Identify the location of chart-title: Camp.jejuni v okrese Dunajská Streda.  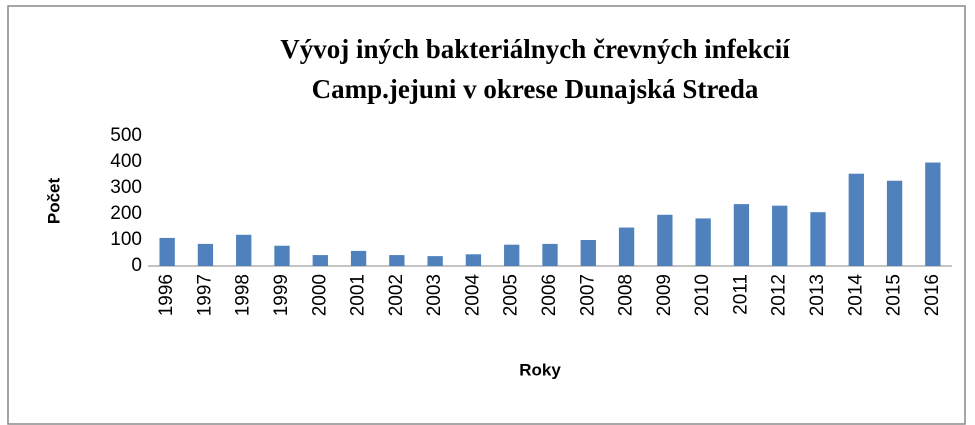
(535, 89).